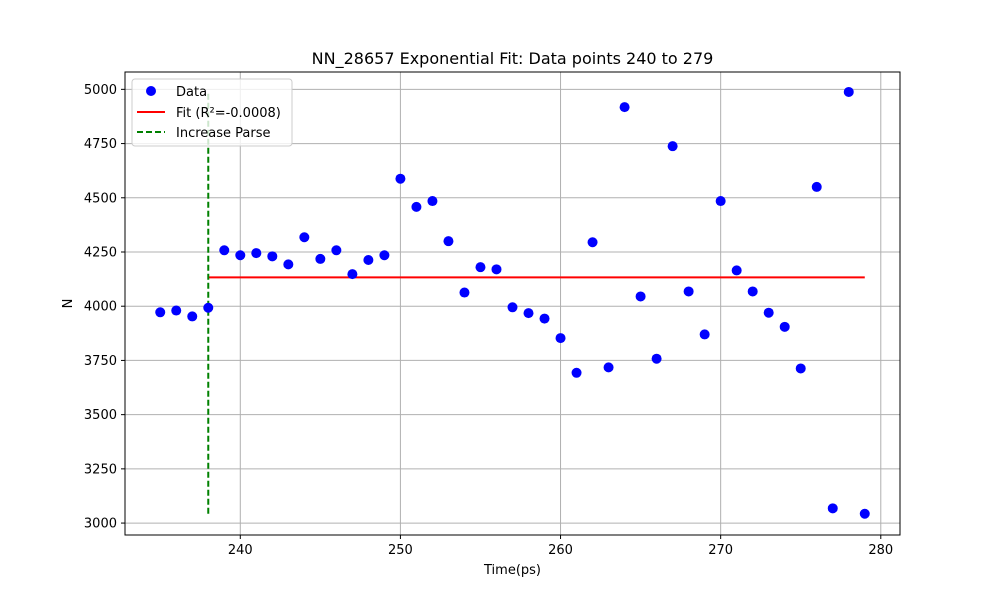  I want to click on y-tick-label: 4250, so click(100, 252).